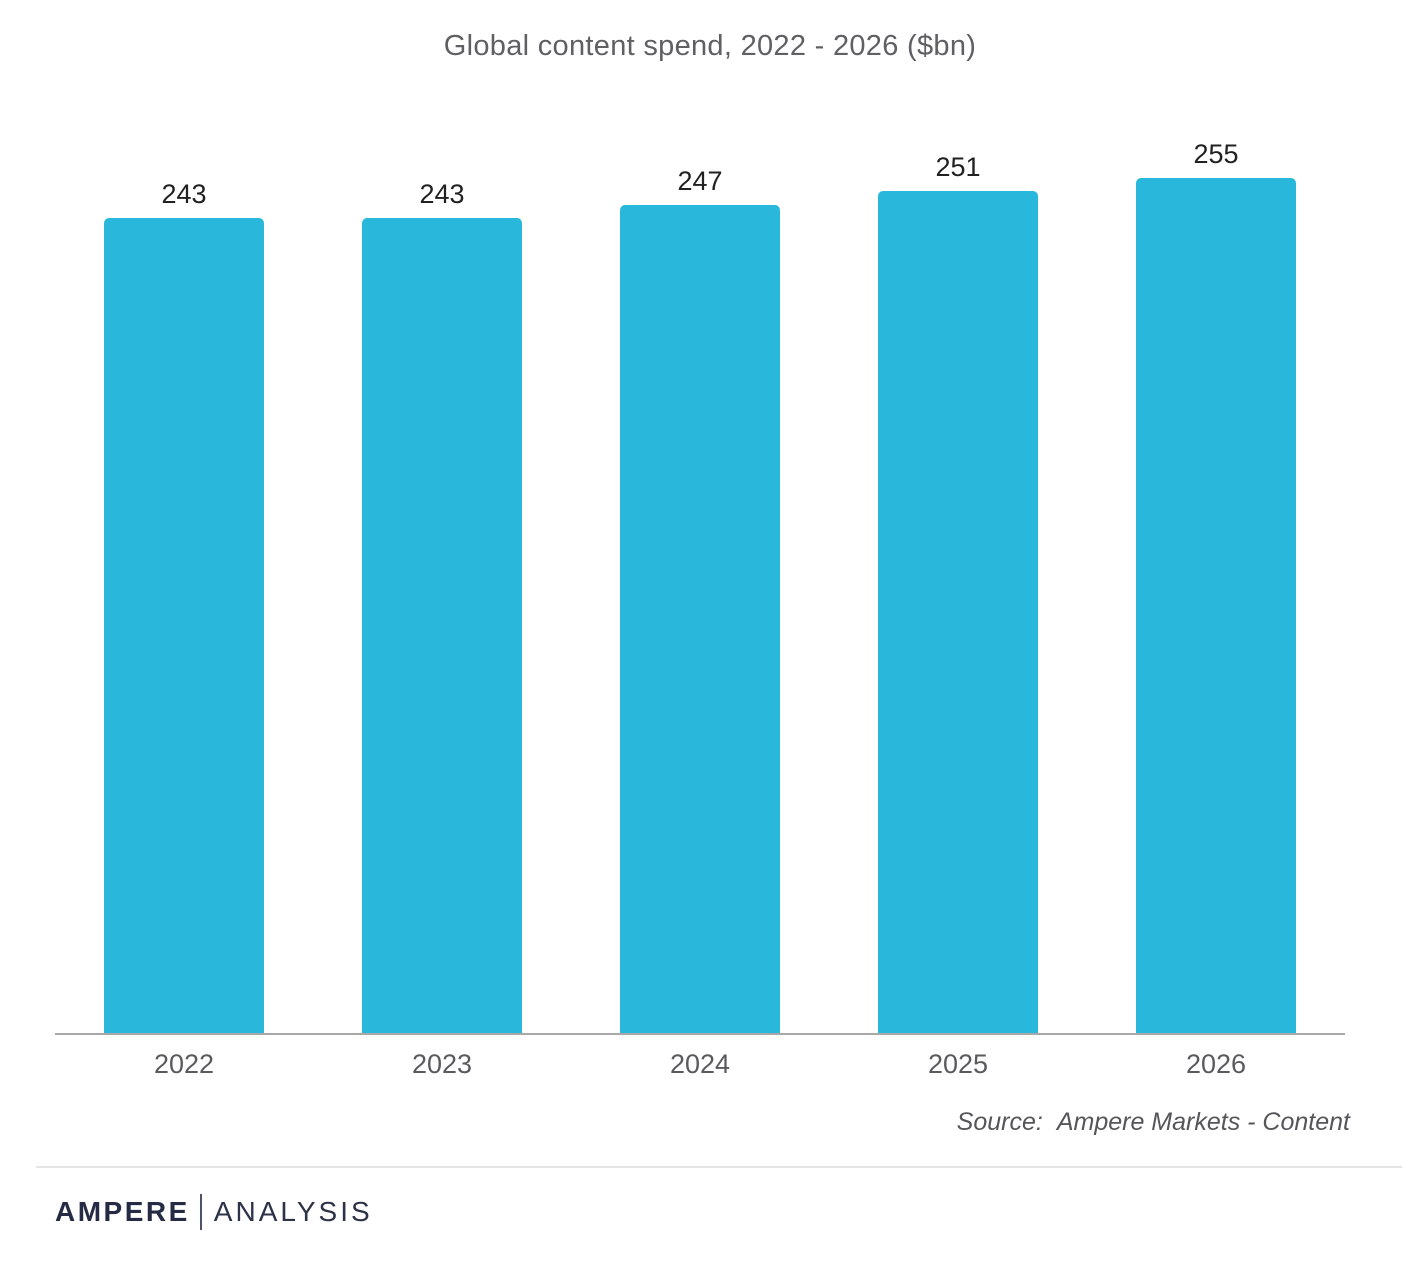  I want to click on bar-value-label-2024: 247, so click(700, 181).